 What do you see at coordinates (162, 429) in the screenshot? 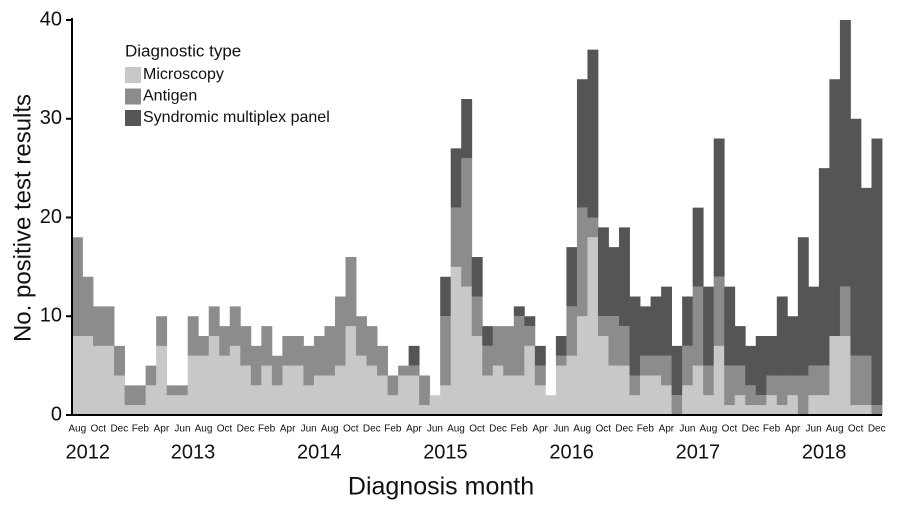
I see `x-tick-label: Apr` at bounding box center [162, 429].